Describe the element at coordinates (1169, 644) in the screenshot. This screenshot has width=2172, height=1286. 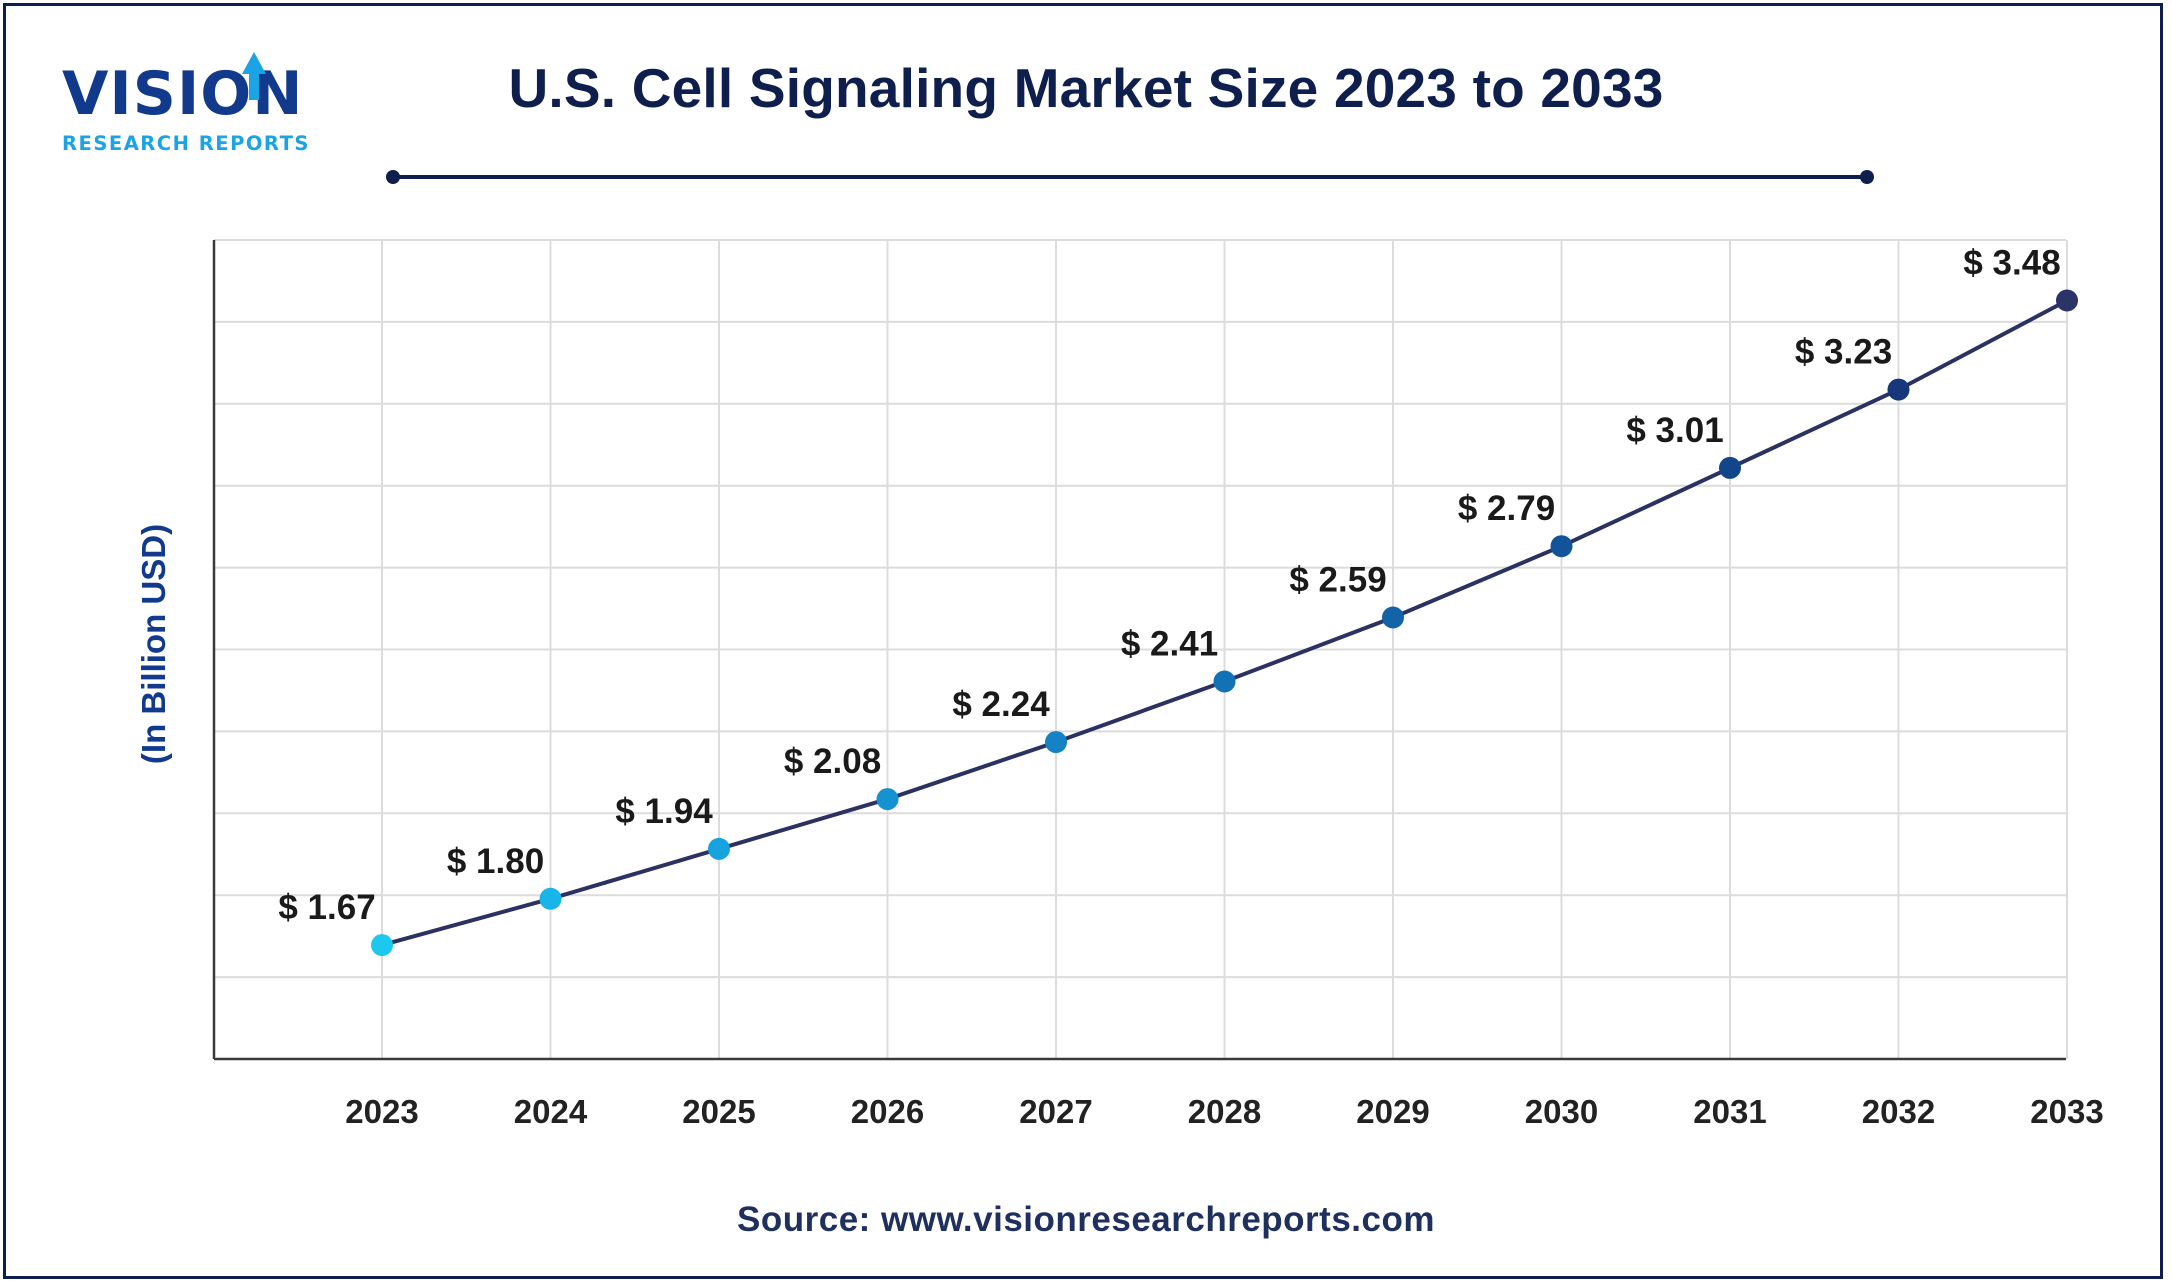
I see `data-label: $ 2.41` at that location.